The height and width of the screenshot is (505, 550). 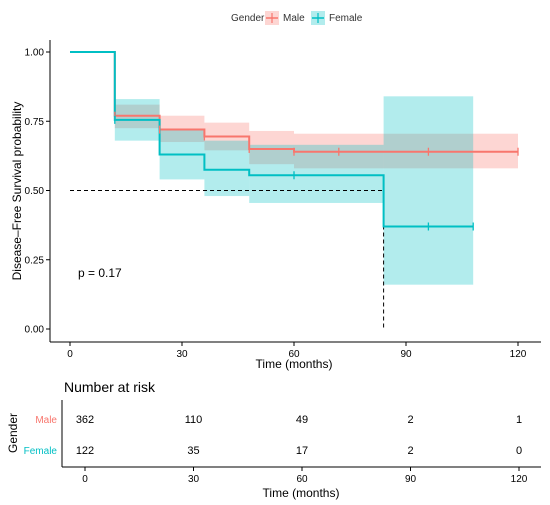 I want to click on x-axis-label: Time (months), so click(x=294, y=364).